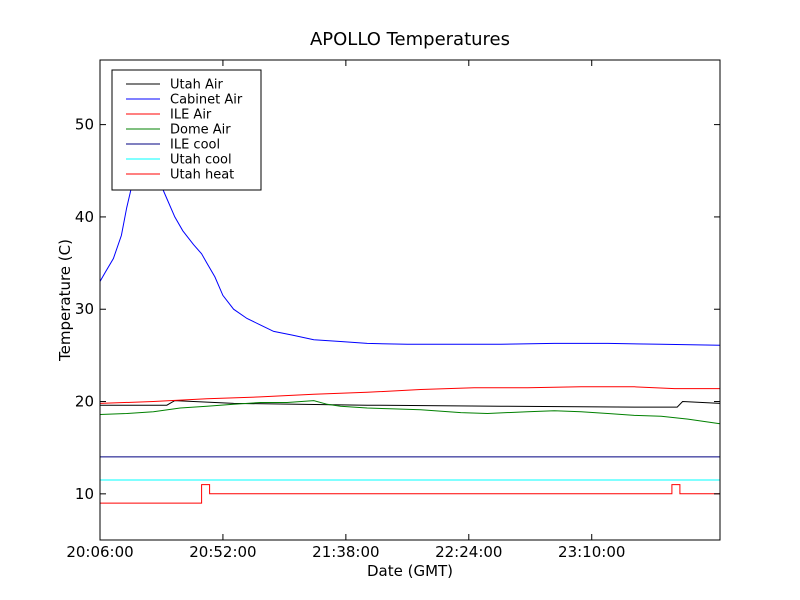  Describe the element at coordinates (410, 412) in the screenshot. I see `series-line-dome-air` at that location.